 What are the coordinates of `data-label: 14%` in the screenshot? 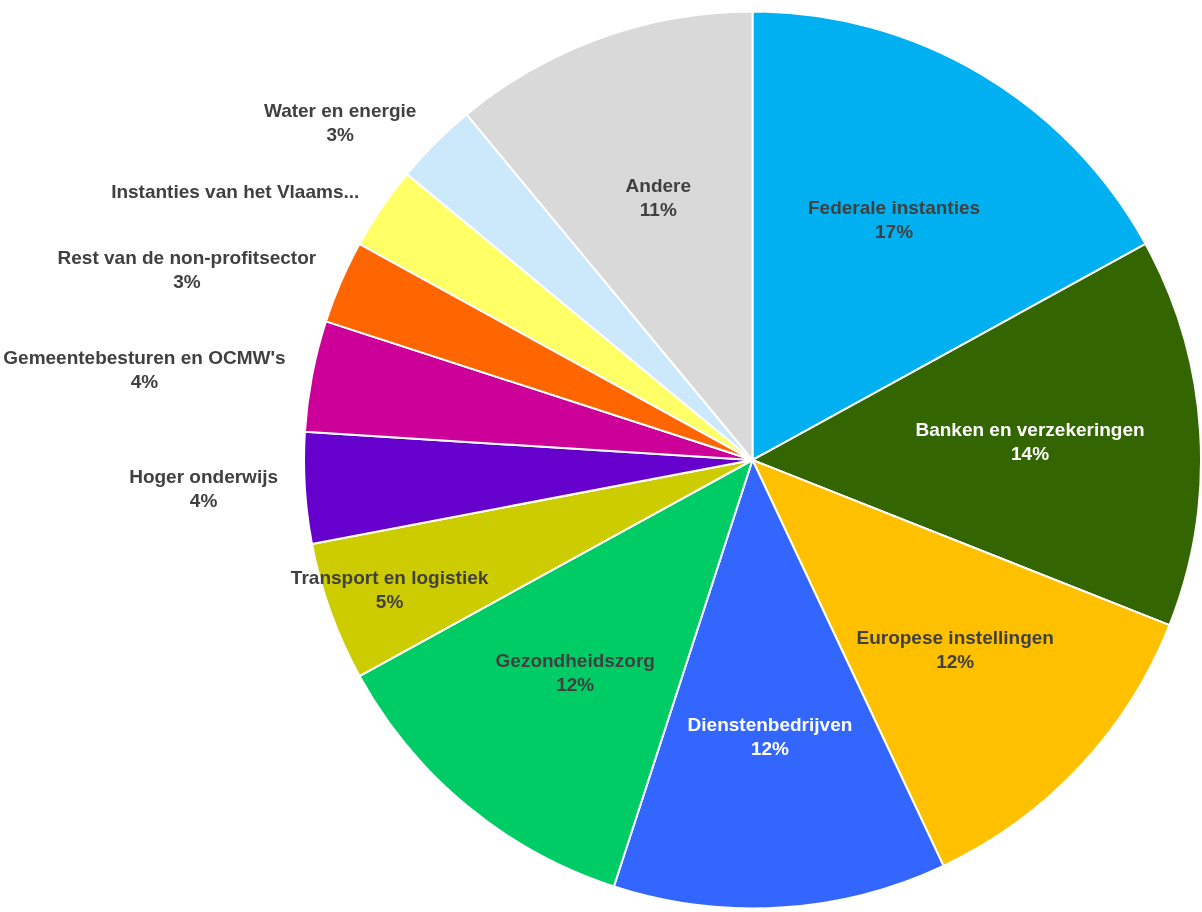 It's located at (1030, 453).